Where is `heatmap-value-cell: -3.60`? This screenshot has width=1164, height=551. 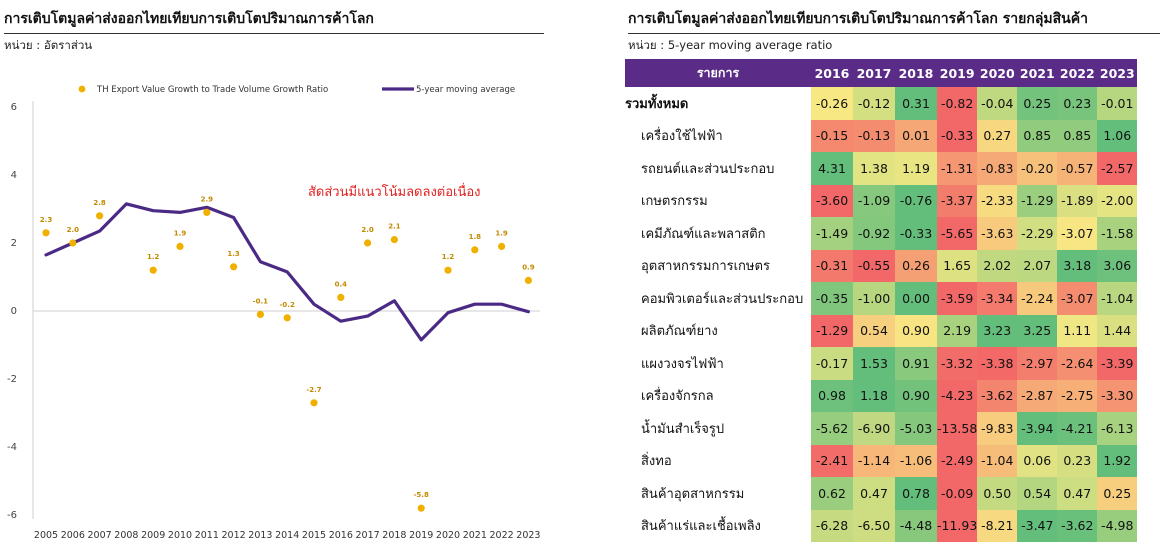
heatmap-value-cell: -3.60 is located at coordinates (832, 200).